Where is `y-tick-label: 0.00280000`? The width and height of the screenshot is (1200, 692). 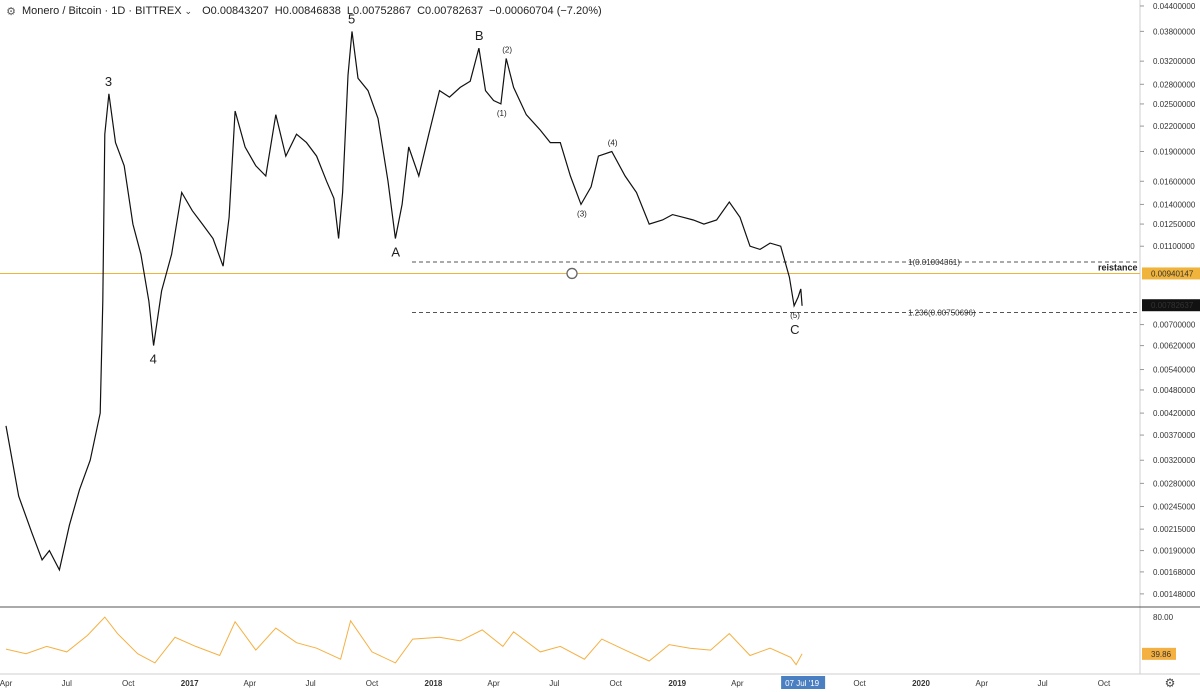 y-tick-label: 0.00280000 is located at coordinates (1174, 483).